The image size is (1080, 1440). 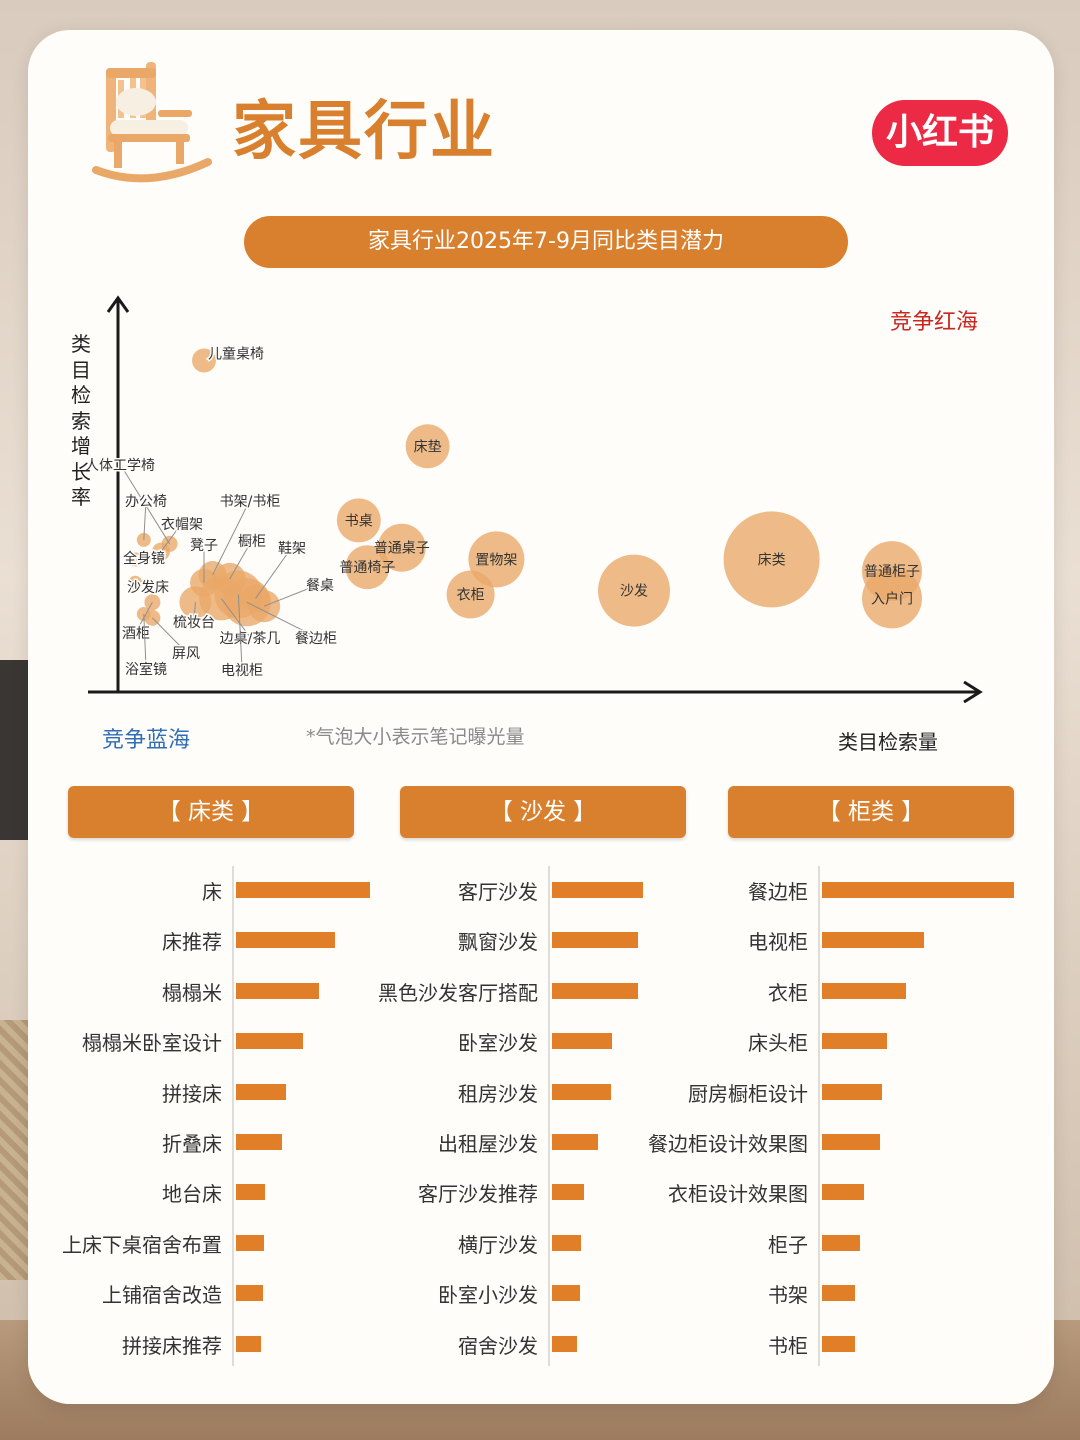 I want to click on bar-category-label: 卧室小沙发, so click(x=488, y=1295).